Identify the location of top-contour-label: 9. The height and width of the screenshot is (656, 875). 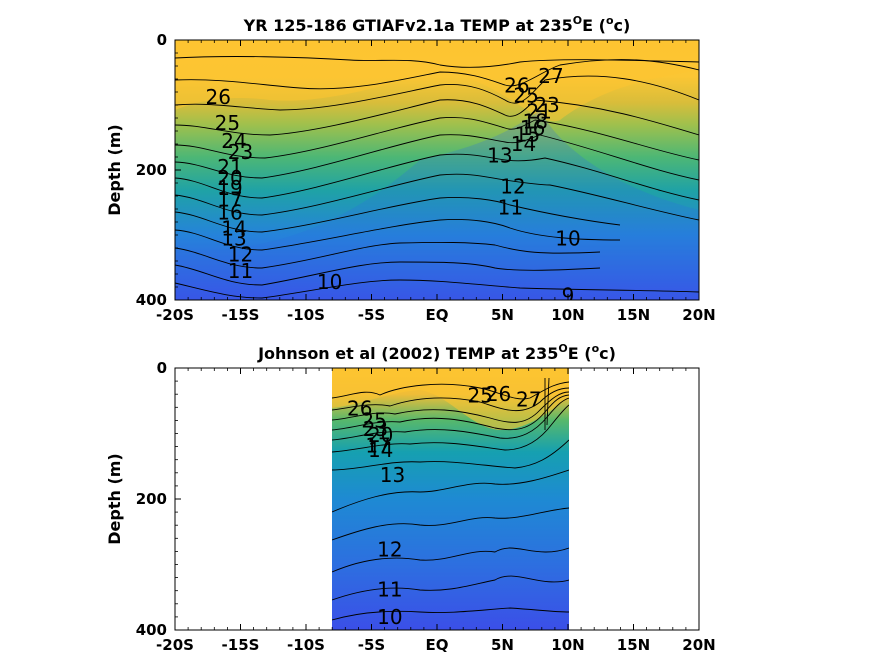
(568, 295).